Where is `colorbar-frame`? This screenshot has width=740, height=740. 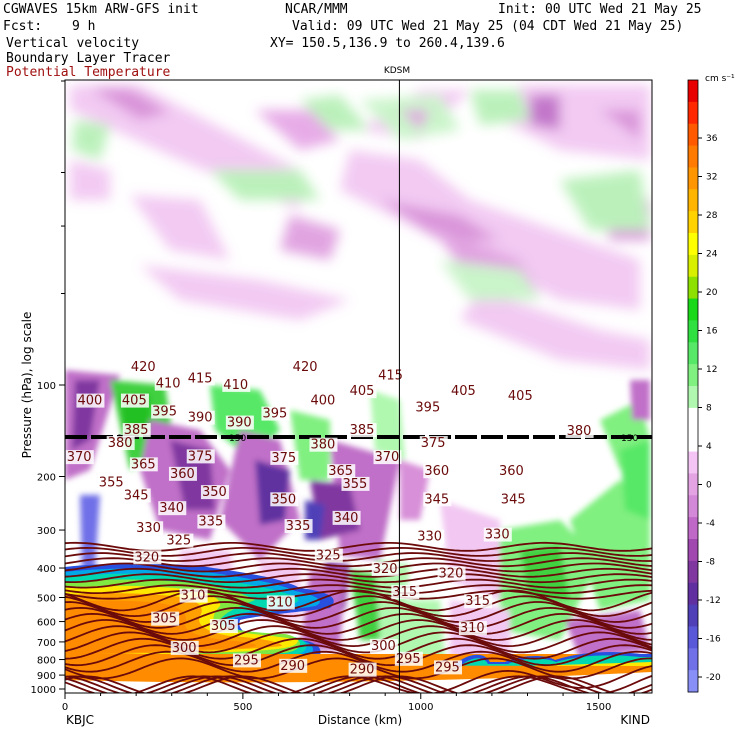 colorbar-frame is located at coordinates (693, 386).